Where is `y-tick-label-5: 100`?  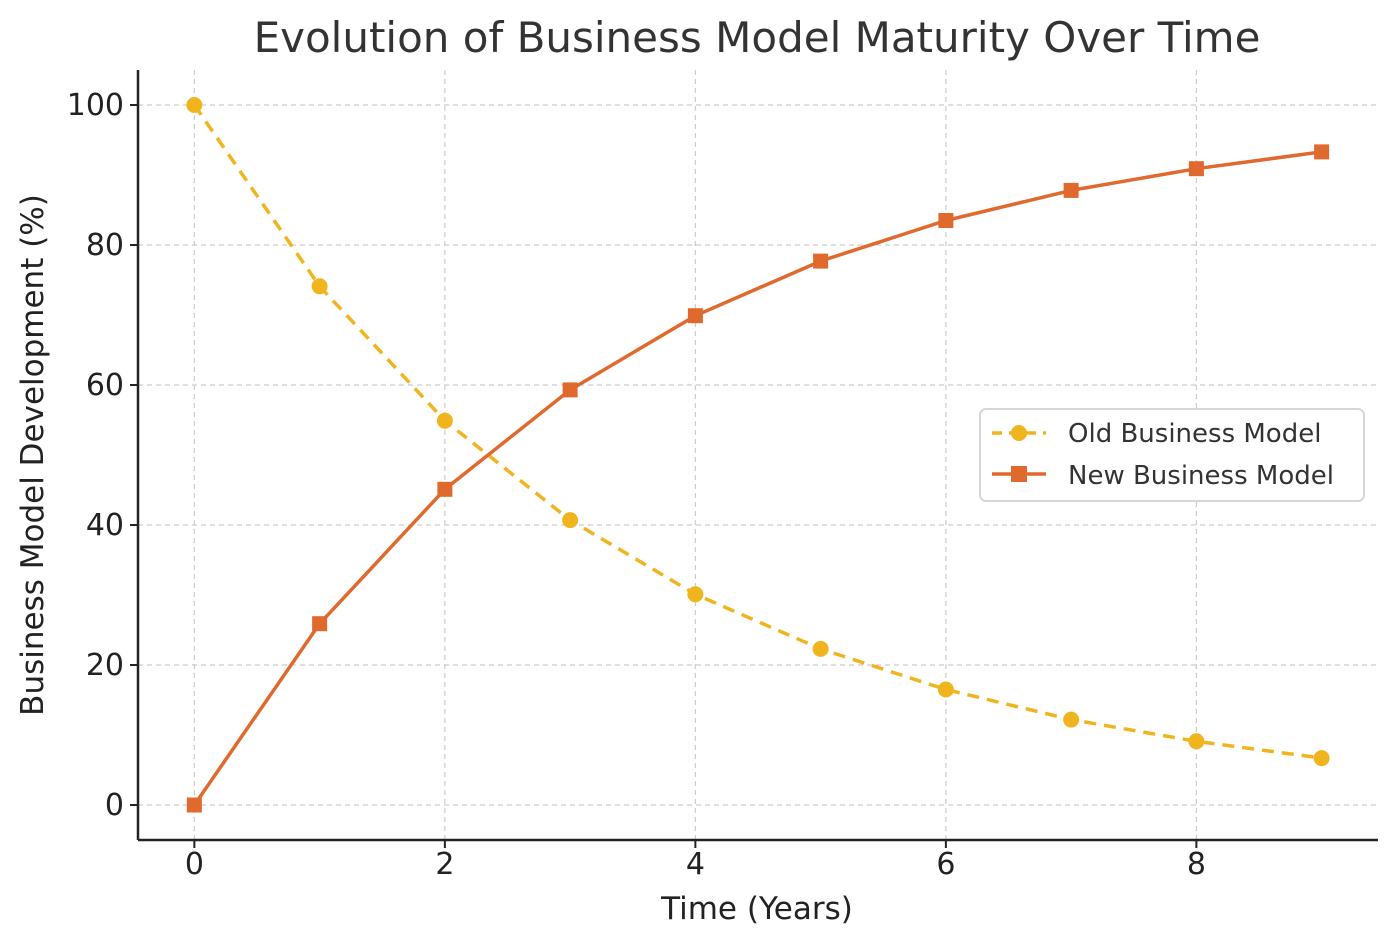 y-tick-label-5: 100 is located at coordinates (95, 105).